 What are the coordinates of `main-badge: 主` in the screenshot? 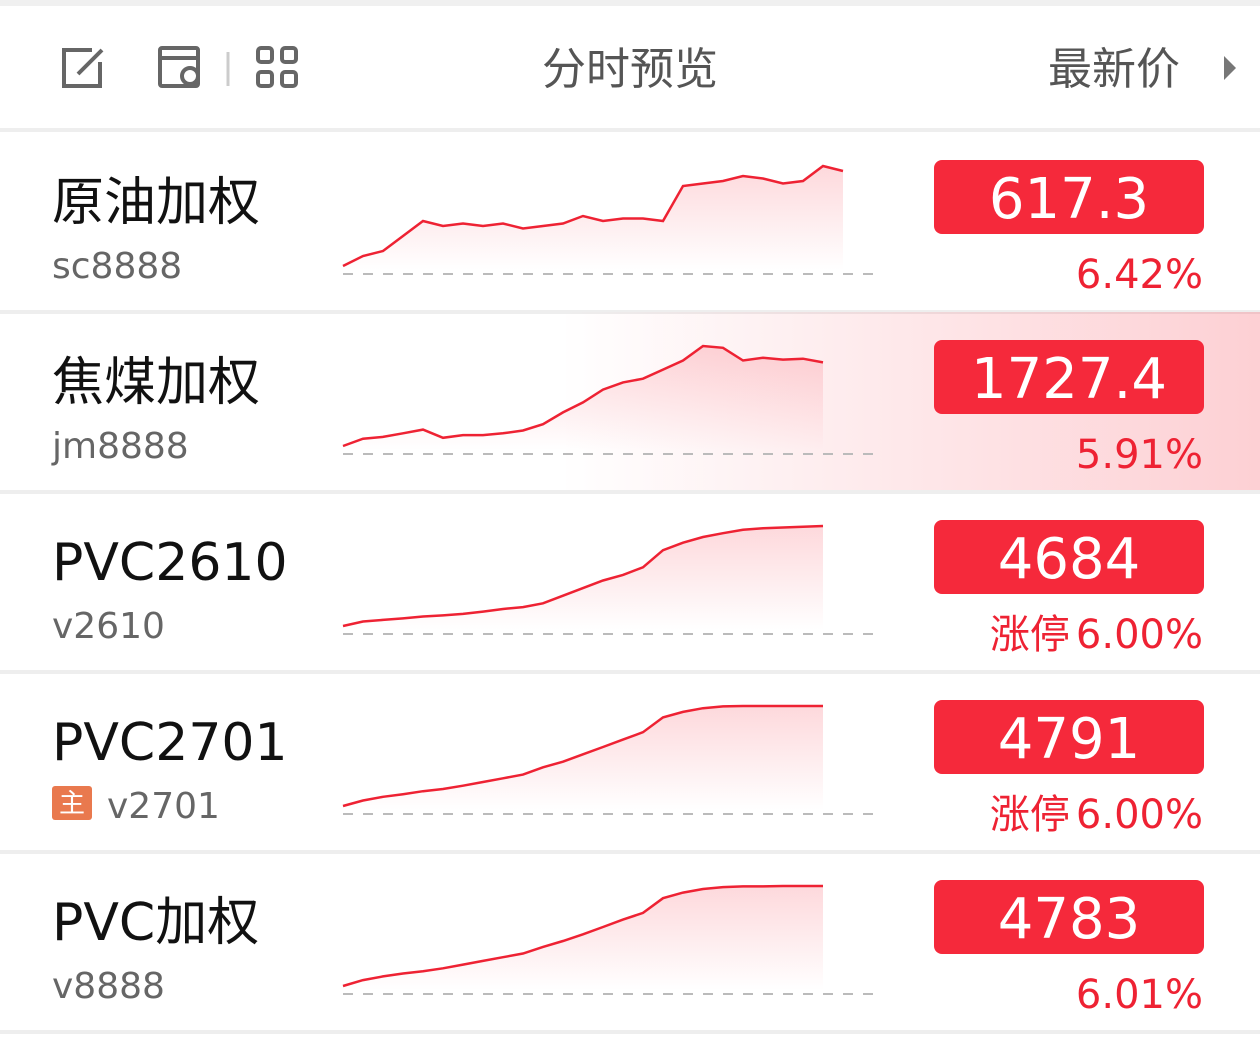 It's located at (72, 804).